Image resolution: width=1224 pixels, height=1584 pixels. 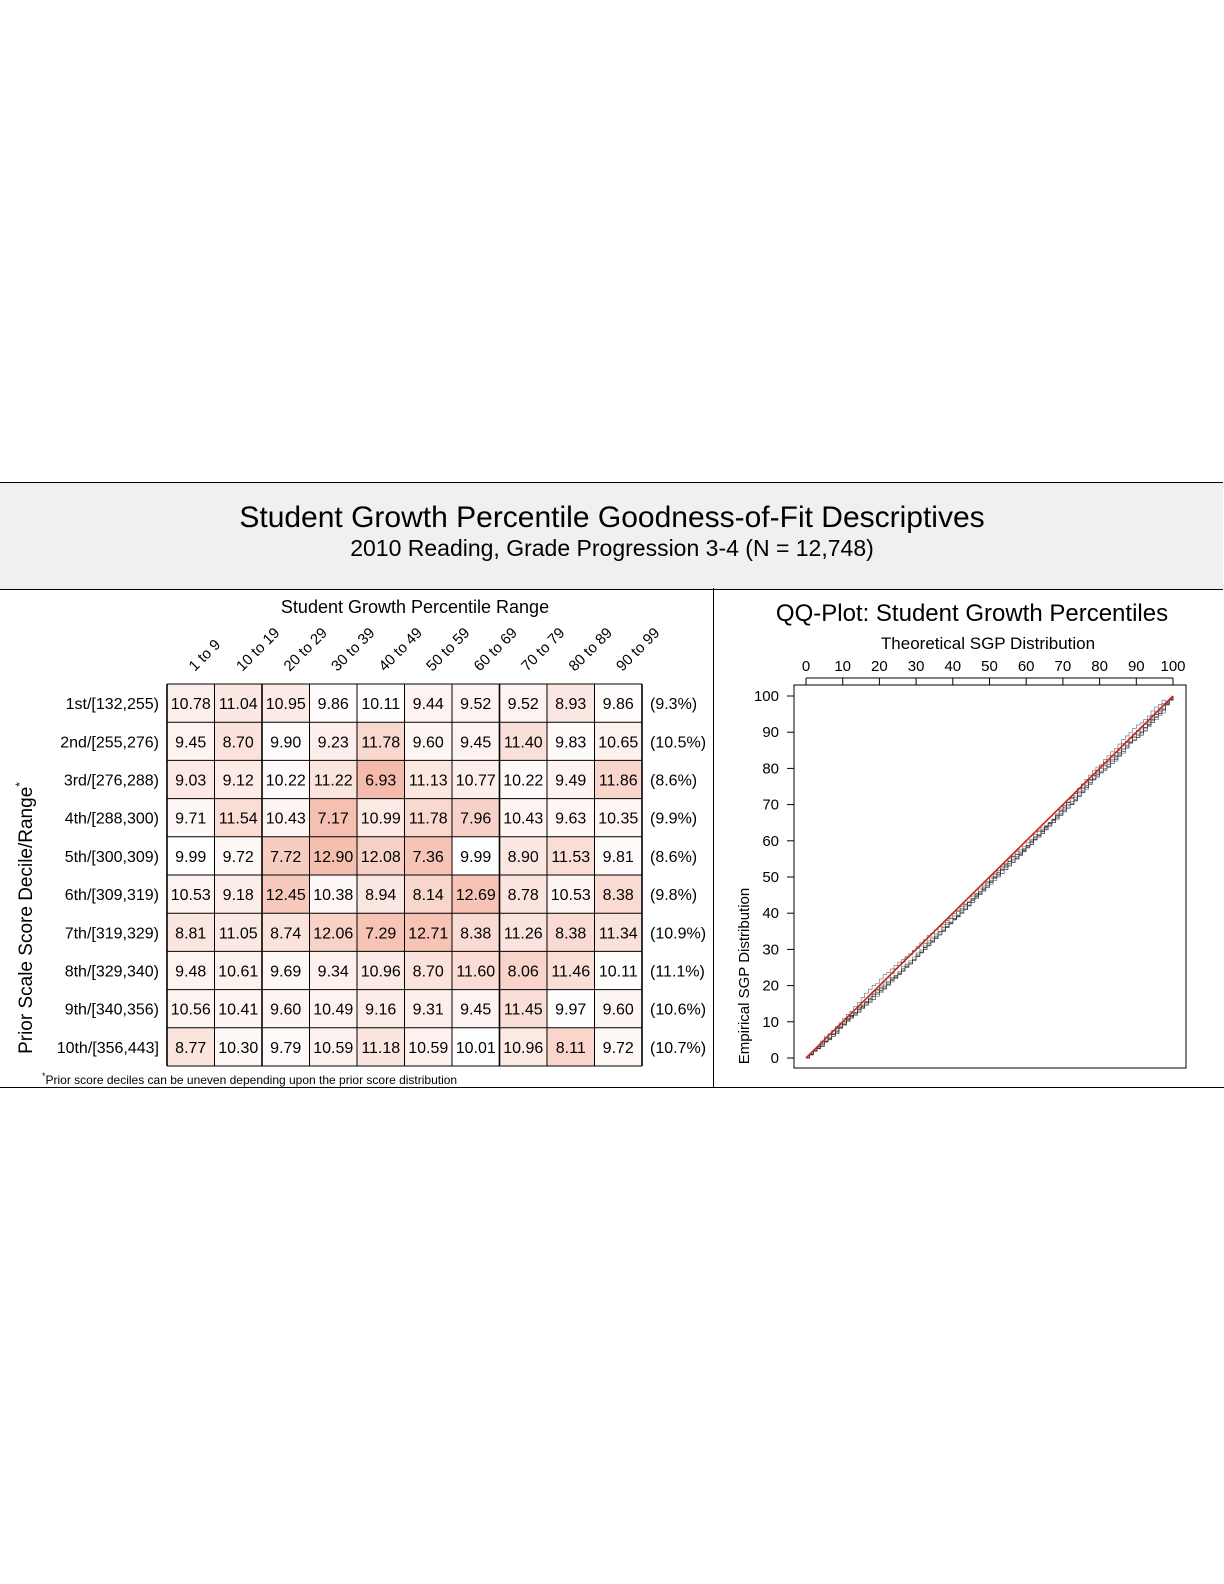 What do you see at coordinates (678, 742) in the screenshot?
I see `heatmap-row-percent: (10.5%)` at bounding box center [678, 742].